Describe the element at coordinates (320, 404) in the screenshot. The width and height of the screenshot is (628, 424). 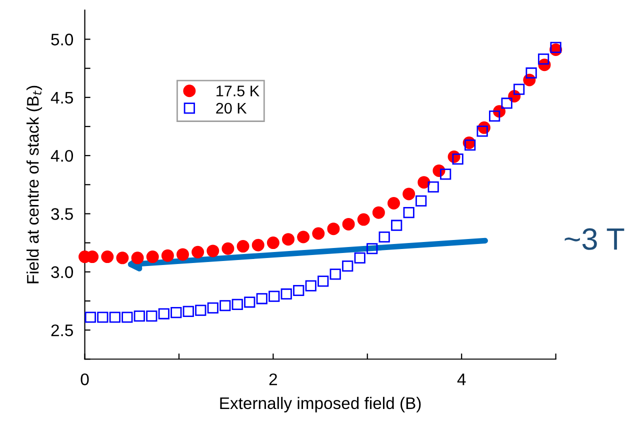
I see `x-axis-title: Externally imposed field (B)` at that location.